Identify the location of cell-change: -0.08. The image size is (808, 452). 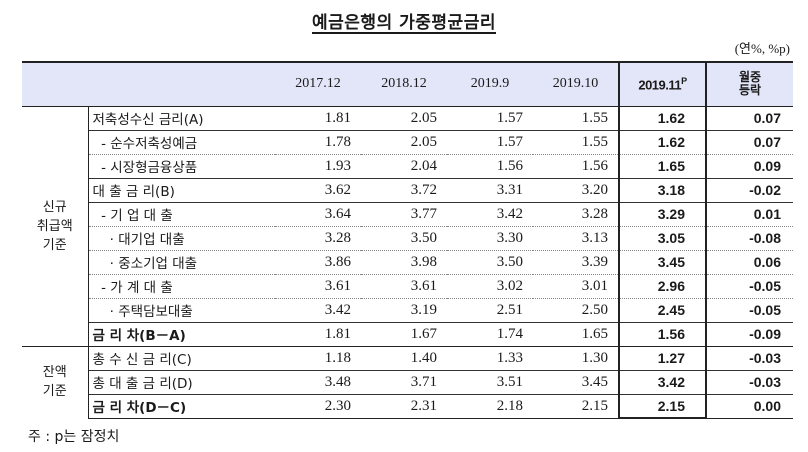
(749, 237).